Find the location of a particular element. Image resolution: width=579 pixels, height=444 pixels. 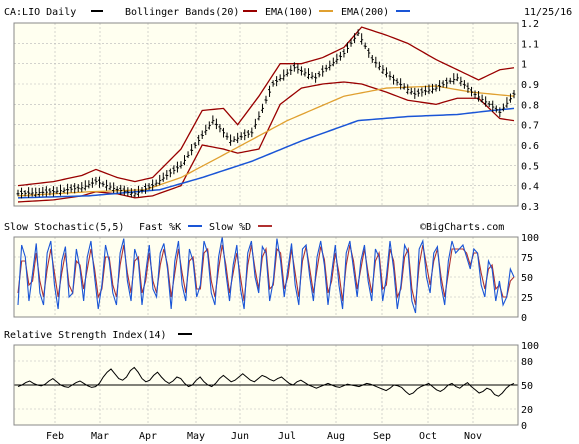

x-axis-months: Feb Mar Apr May Jun Jul Aug Sep Oct Nov is located at coordinates (264, 436).